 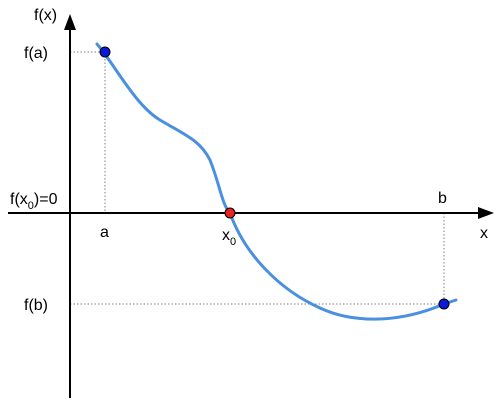 I want to click on x-axis-label: x, so click(x=484, y=233).